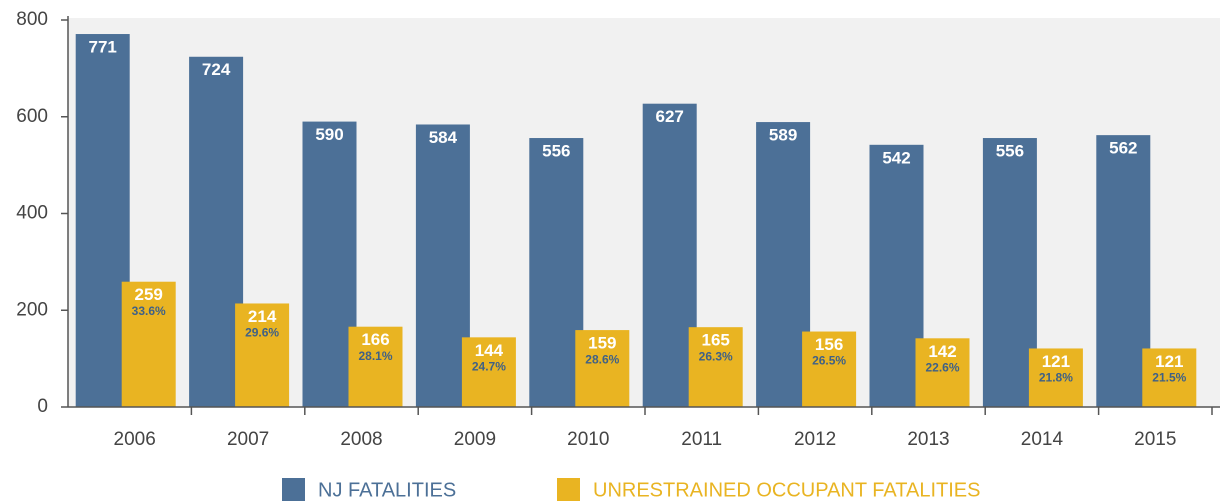  Describe the element at coordinates (361, 439) in the screenshot. I see `x-tick-label: 2008` at that location.